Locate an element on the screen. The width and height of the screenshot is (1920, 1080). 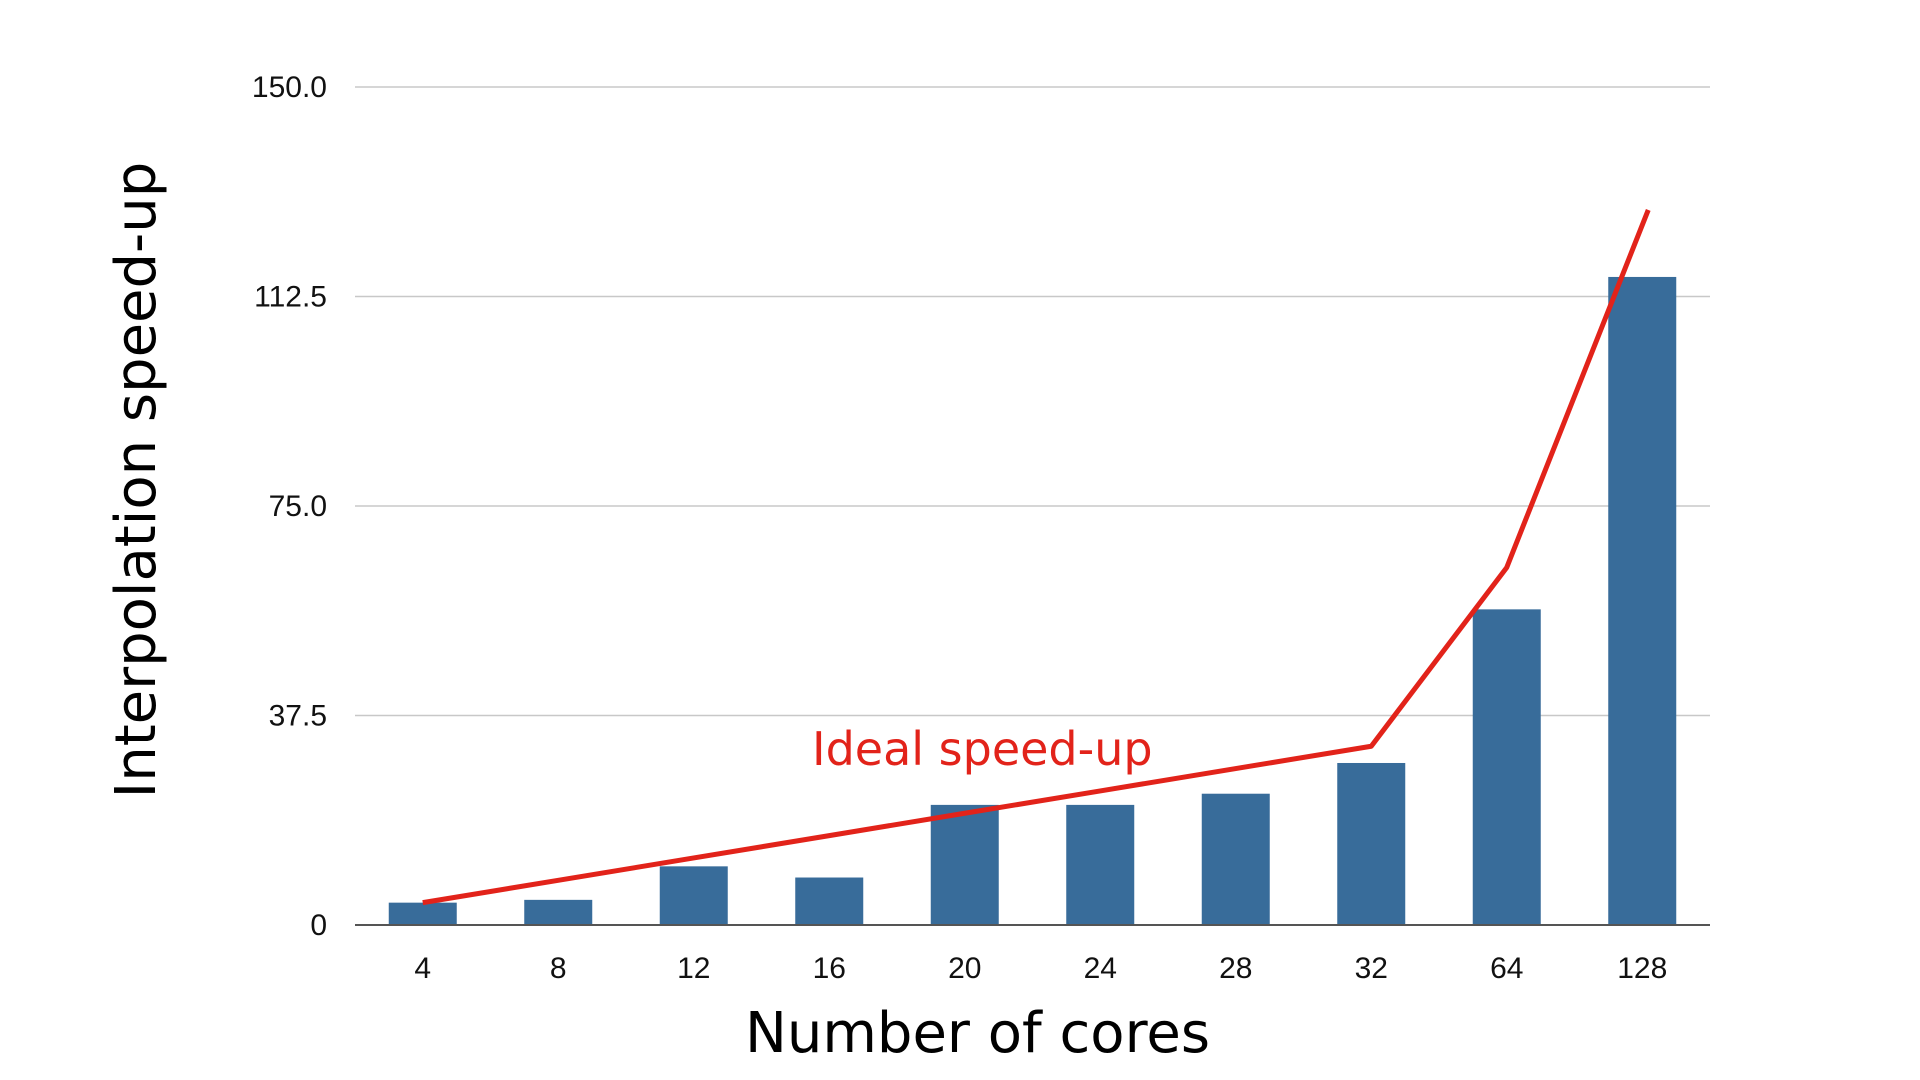
bar-8-cores is located at coordinates (558, 912).